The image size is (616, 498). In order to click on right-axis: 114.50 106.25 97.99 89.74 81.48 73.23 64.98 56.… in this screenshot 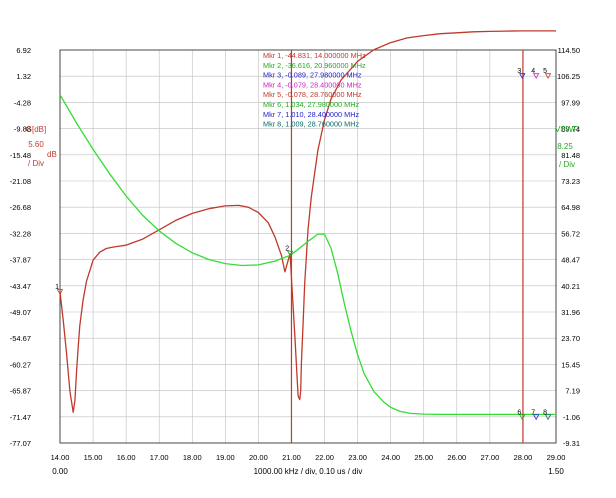, I will do `click(568, 247)`.